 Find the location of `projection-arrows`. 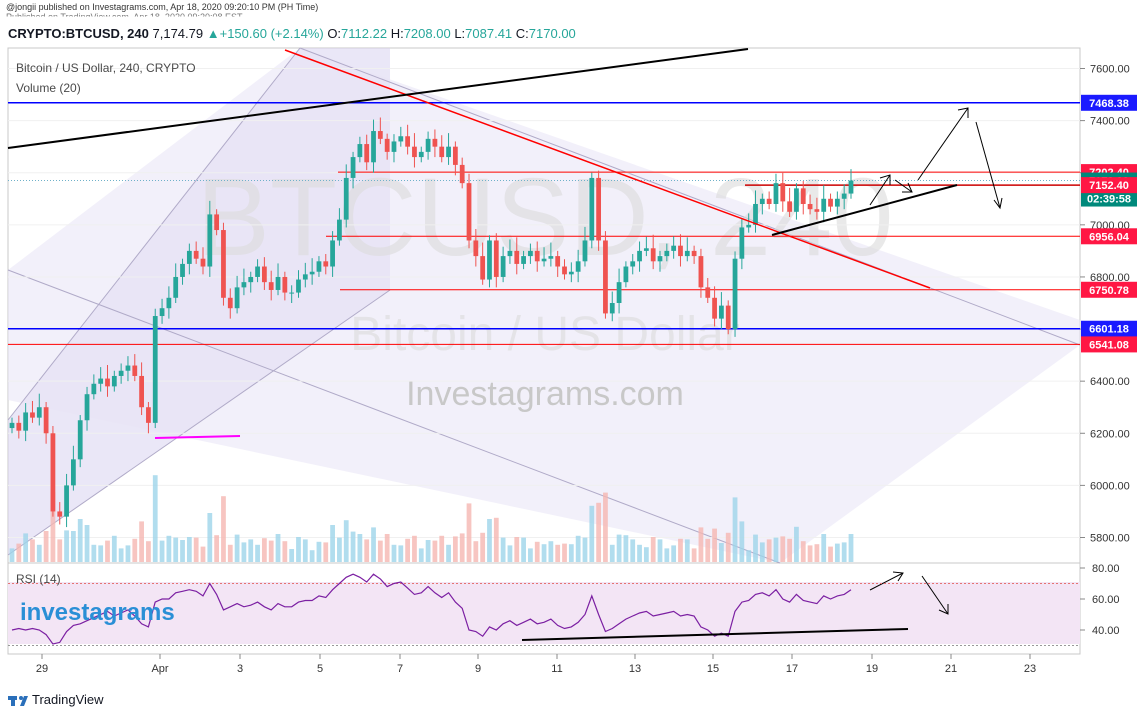

projection-arrows is located at coordinates (936, 361).